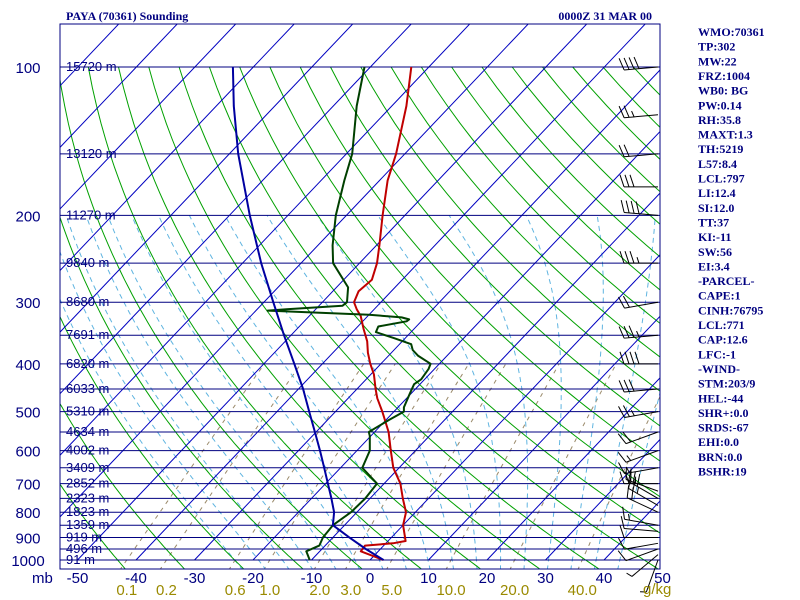 This screenshot has width=800, height=600. Describe the element at coordinates (87, 450) in the screenshot. I see `height-tick-label: 4002 m` at that location.